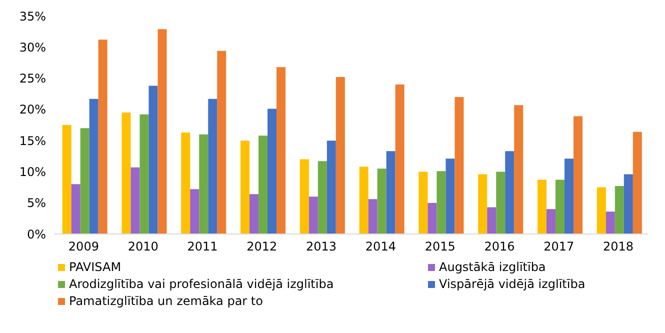 The height and width of the screenshot is (333, 665). Describe the element at coordinates (36, 234) in the screenshot. I see `y-tick-label: 0%` at that location.